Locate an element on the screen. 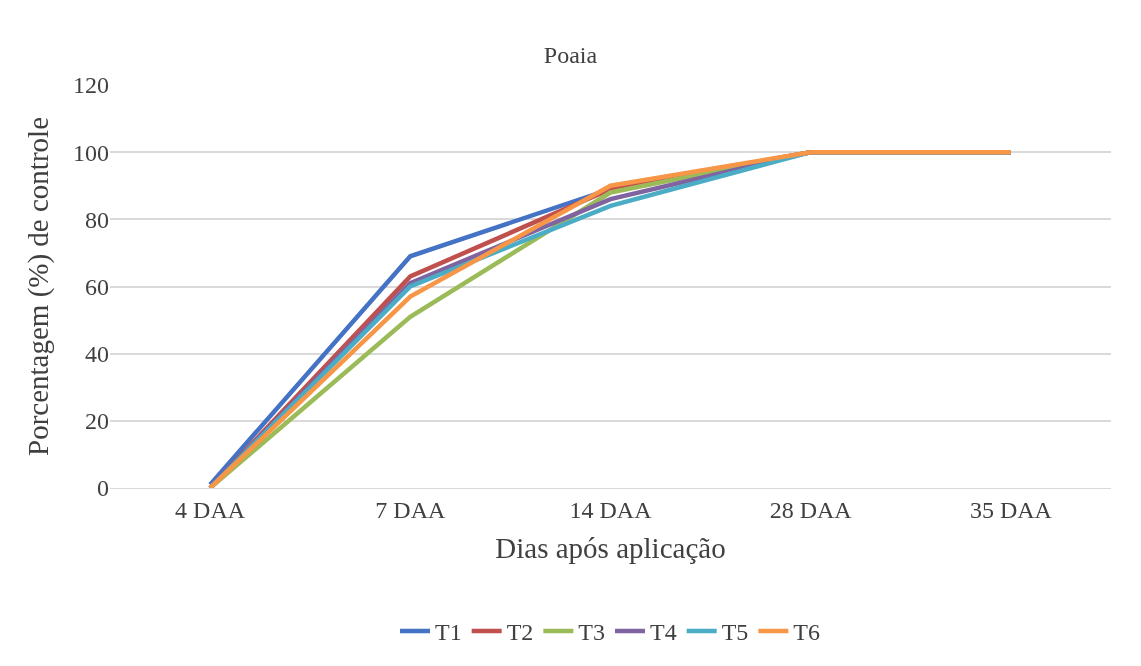  y-tick-label: 80 is located at coordinates (97, 219).